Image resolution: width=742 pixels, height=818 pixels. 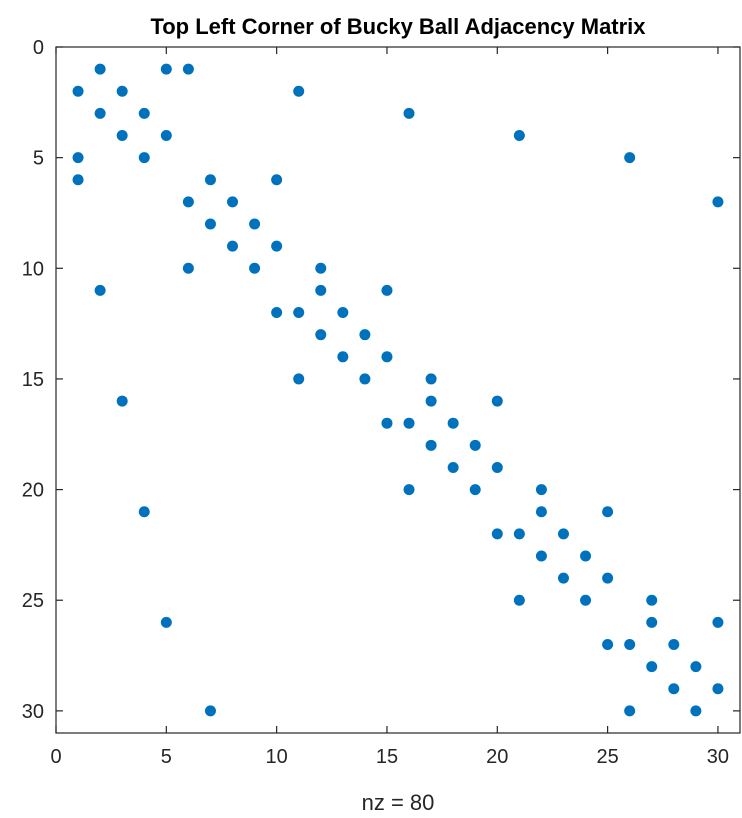 What do you see at coordinates (33, 380) in the screenshot?
I see `y-tick-label: 15` at bounding box center [33, 380].